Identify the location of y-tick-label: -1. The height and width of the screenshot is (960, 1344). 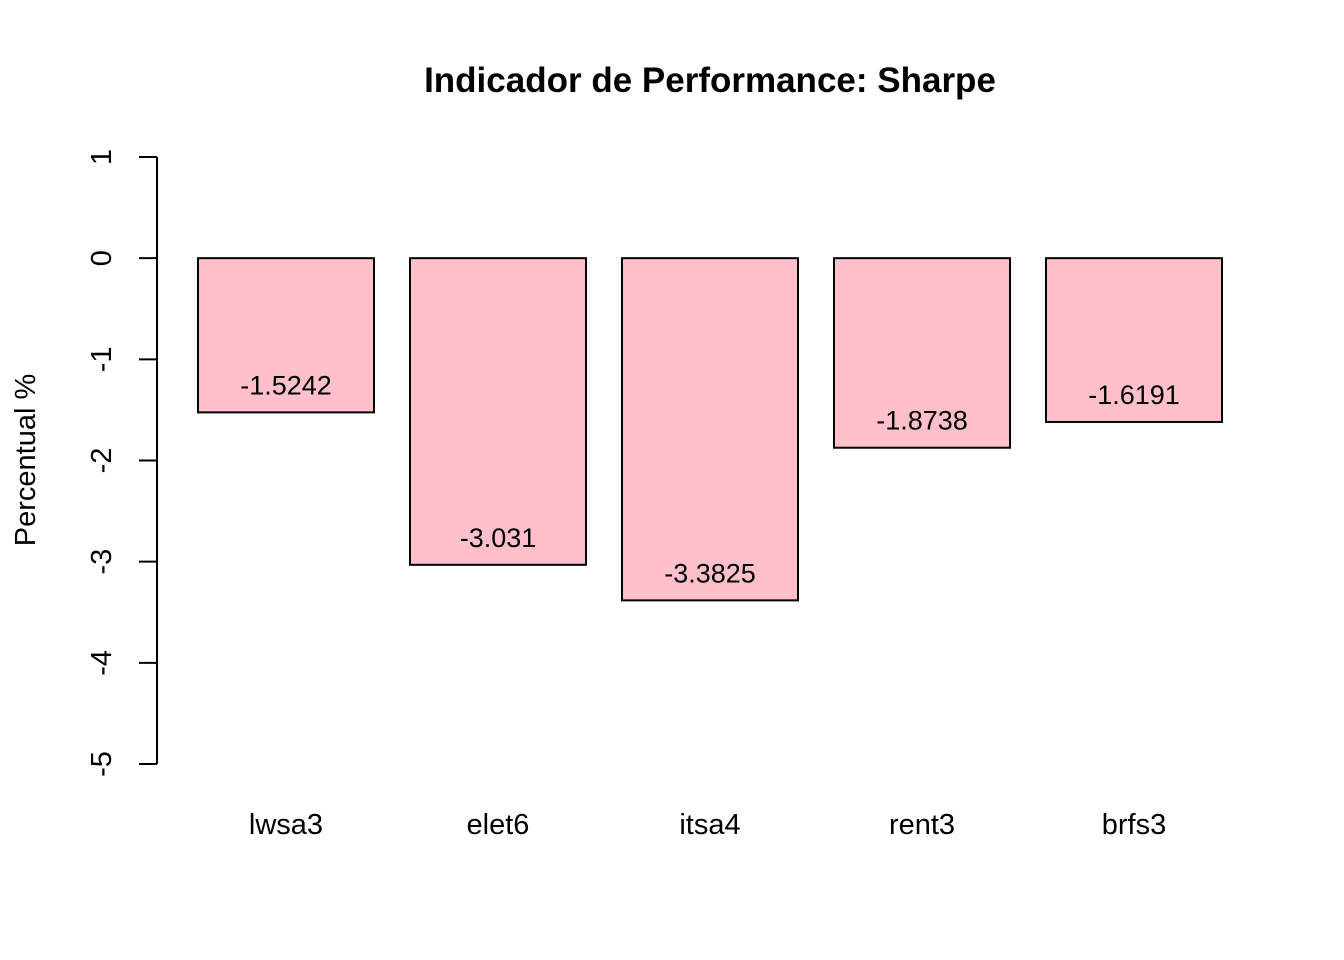
(102, 359).